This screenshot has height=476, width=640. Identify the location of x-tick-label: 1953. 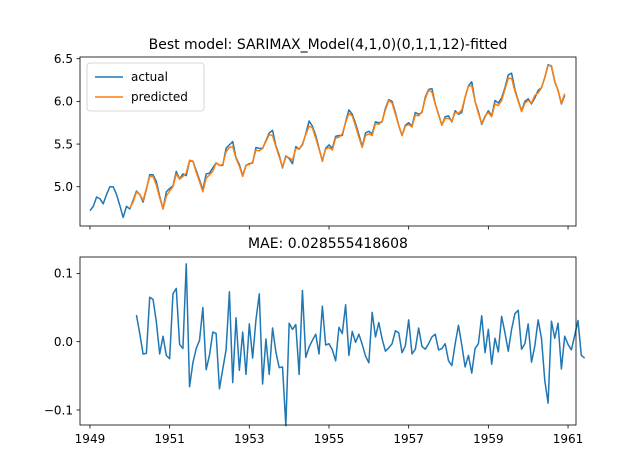
(249, 439).